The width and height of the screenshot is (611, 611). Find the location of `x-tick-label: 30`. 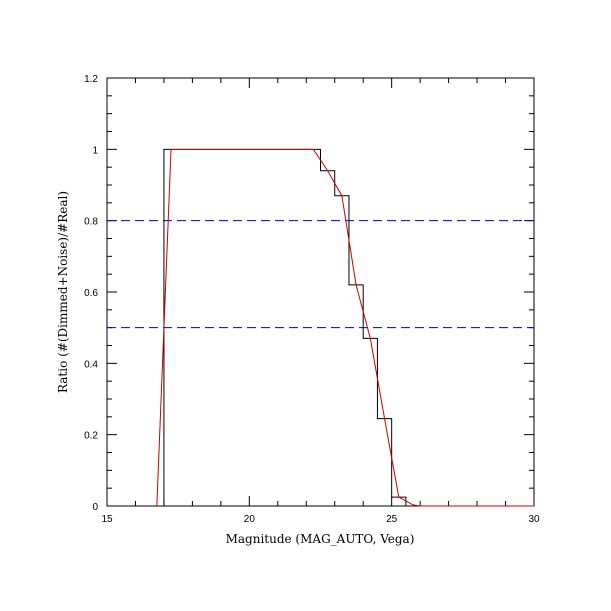

x-tick-label: 30 is located at coordinates (534, 519).